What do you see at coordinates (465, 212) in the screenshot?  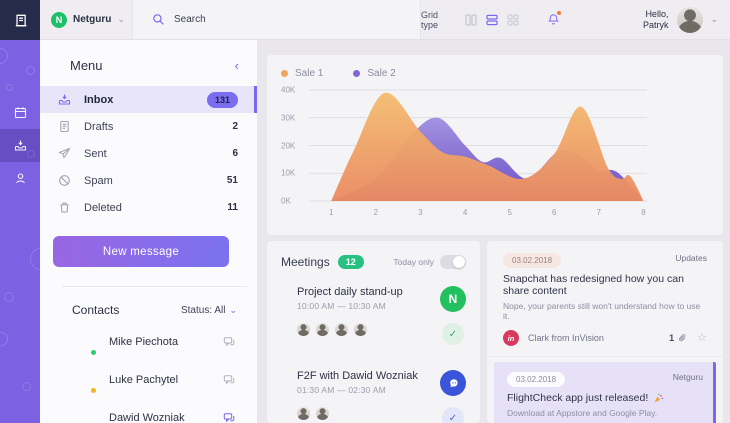 I see `x-tick-label: 4` at bounding box center [465, 212].